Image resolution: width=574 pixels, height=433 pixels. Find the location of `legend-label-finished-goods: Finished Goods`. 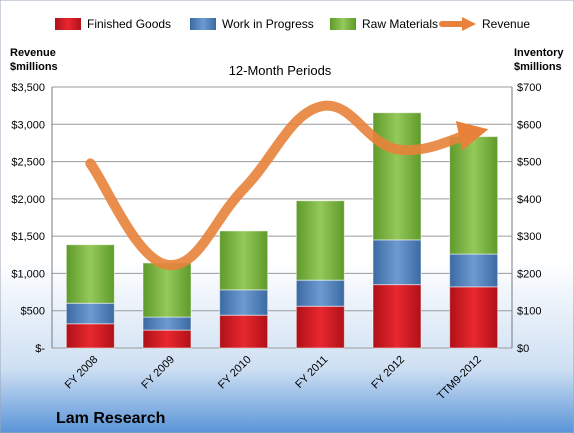

legend-label-finished-goods: Finished Goods is located at coordinates (129, 24).